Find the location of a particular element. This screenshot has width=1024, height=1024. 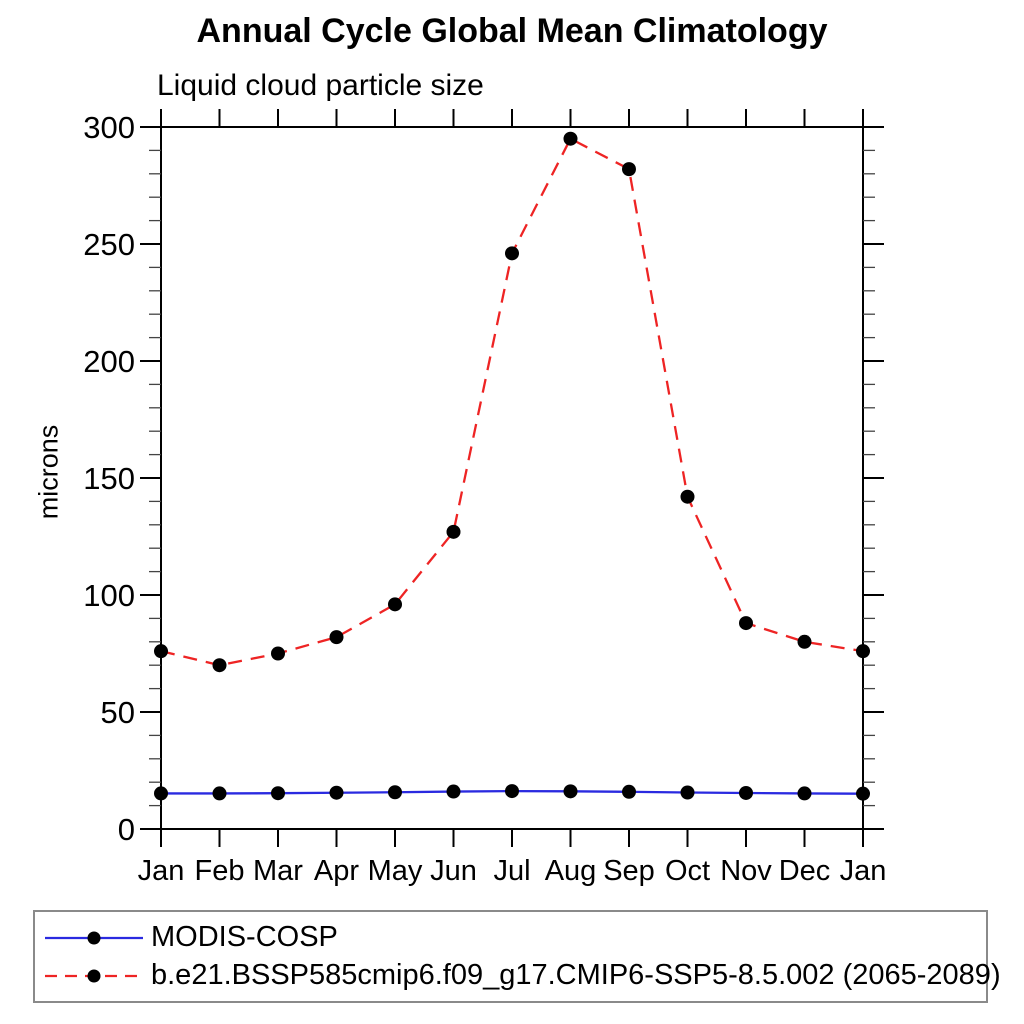

x-tick-label: Mar is located at coordinates (278, 871).